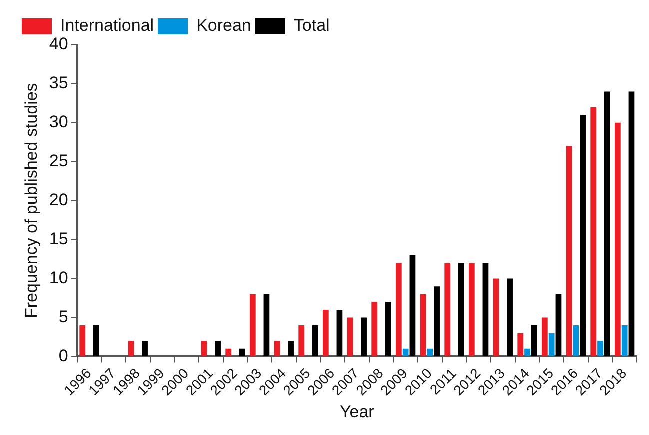 Image resolution: width=649 pixels, height=435 pixels. What do you see at coordinates (58, 200) in the screenshot?
I see `y-tick-label: 20` at bounding box center [58, 200].